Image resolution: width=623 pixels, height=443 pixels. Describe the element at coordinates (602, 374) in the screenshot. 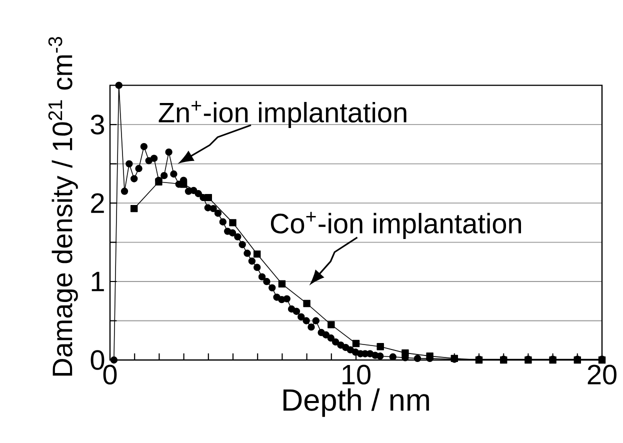

I see `x-tick-label: 20` at that location.